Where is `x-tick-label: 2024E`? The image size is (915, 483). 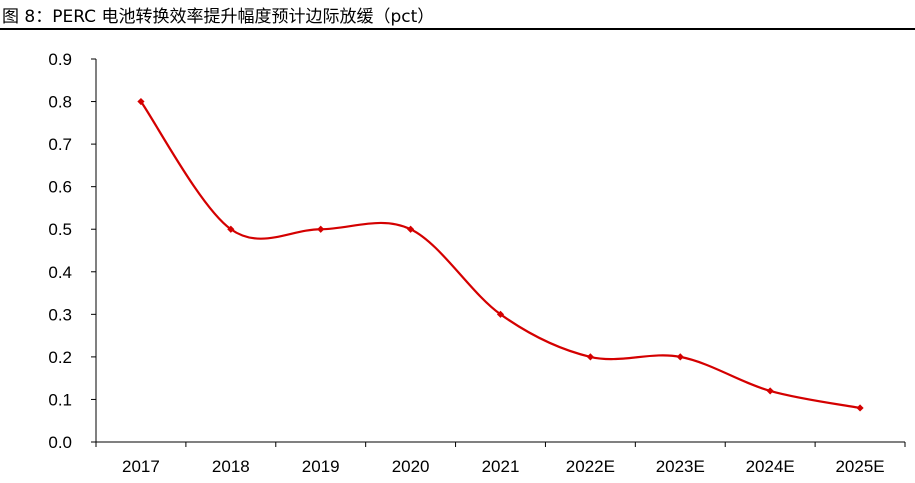 x-tick-label: 2024E is located at coordinates (770, 466).